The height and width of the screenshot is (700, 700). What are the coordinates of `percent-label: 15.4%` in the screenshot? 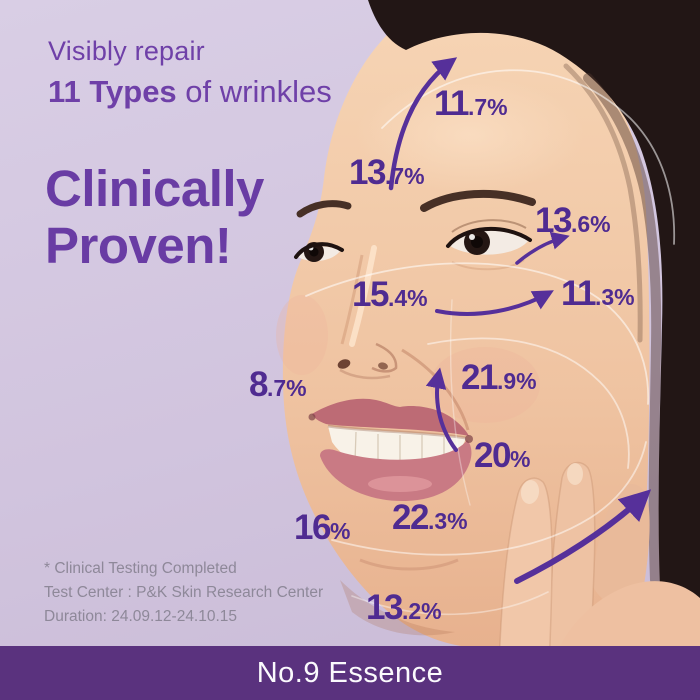 It's located at (390, 294).